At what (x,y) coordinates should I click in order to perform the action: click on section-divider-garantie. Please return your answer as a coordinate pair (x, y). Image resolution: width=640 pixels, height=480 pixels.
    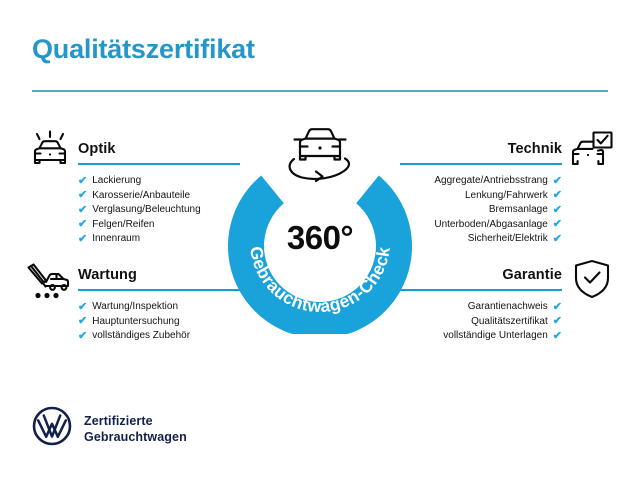
    Looking at the image, I should click on (481, 290).